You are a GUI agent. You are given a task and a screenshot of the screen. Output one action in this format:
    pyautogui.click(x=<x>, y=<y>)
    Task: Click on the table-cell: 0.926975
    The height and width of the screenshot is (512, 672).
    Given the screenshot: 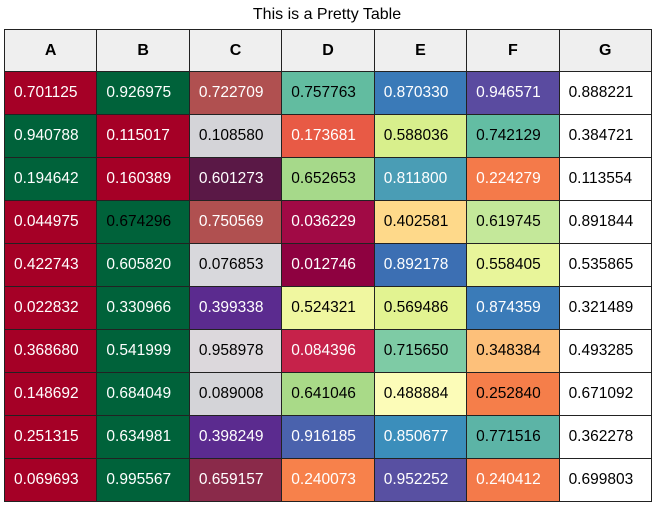 What is the action you would take?
    pyautogui.click(x=143, y=93)
    